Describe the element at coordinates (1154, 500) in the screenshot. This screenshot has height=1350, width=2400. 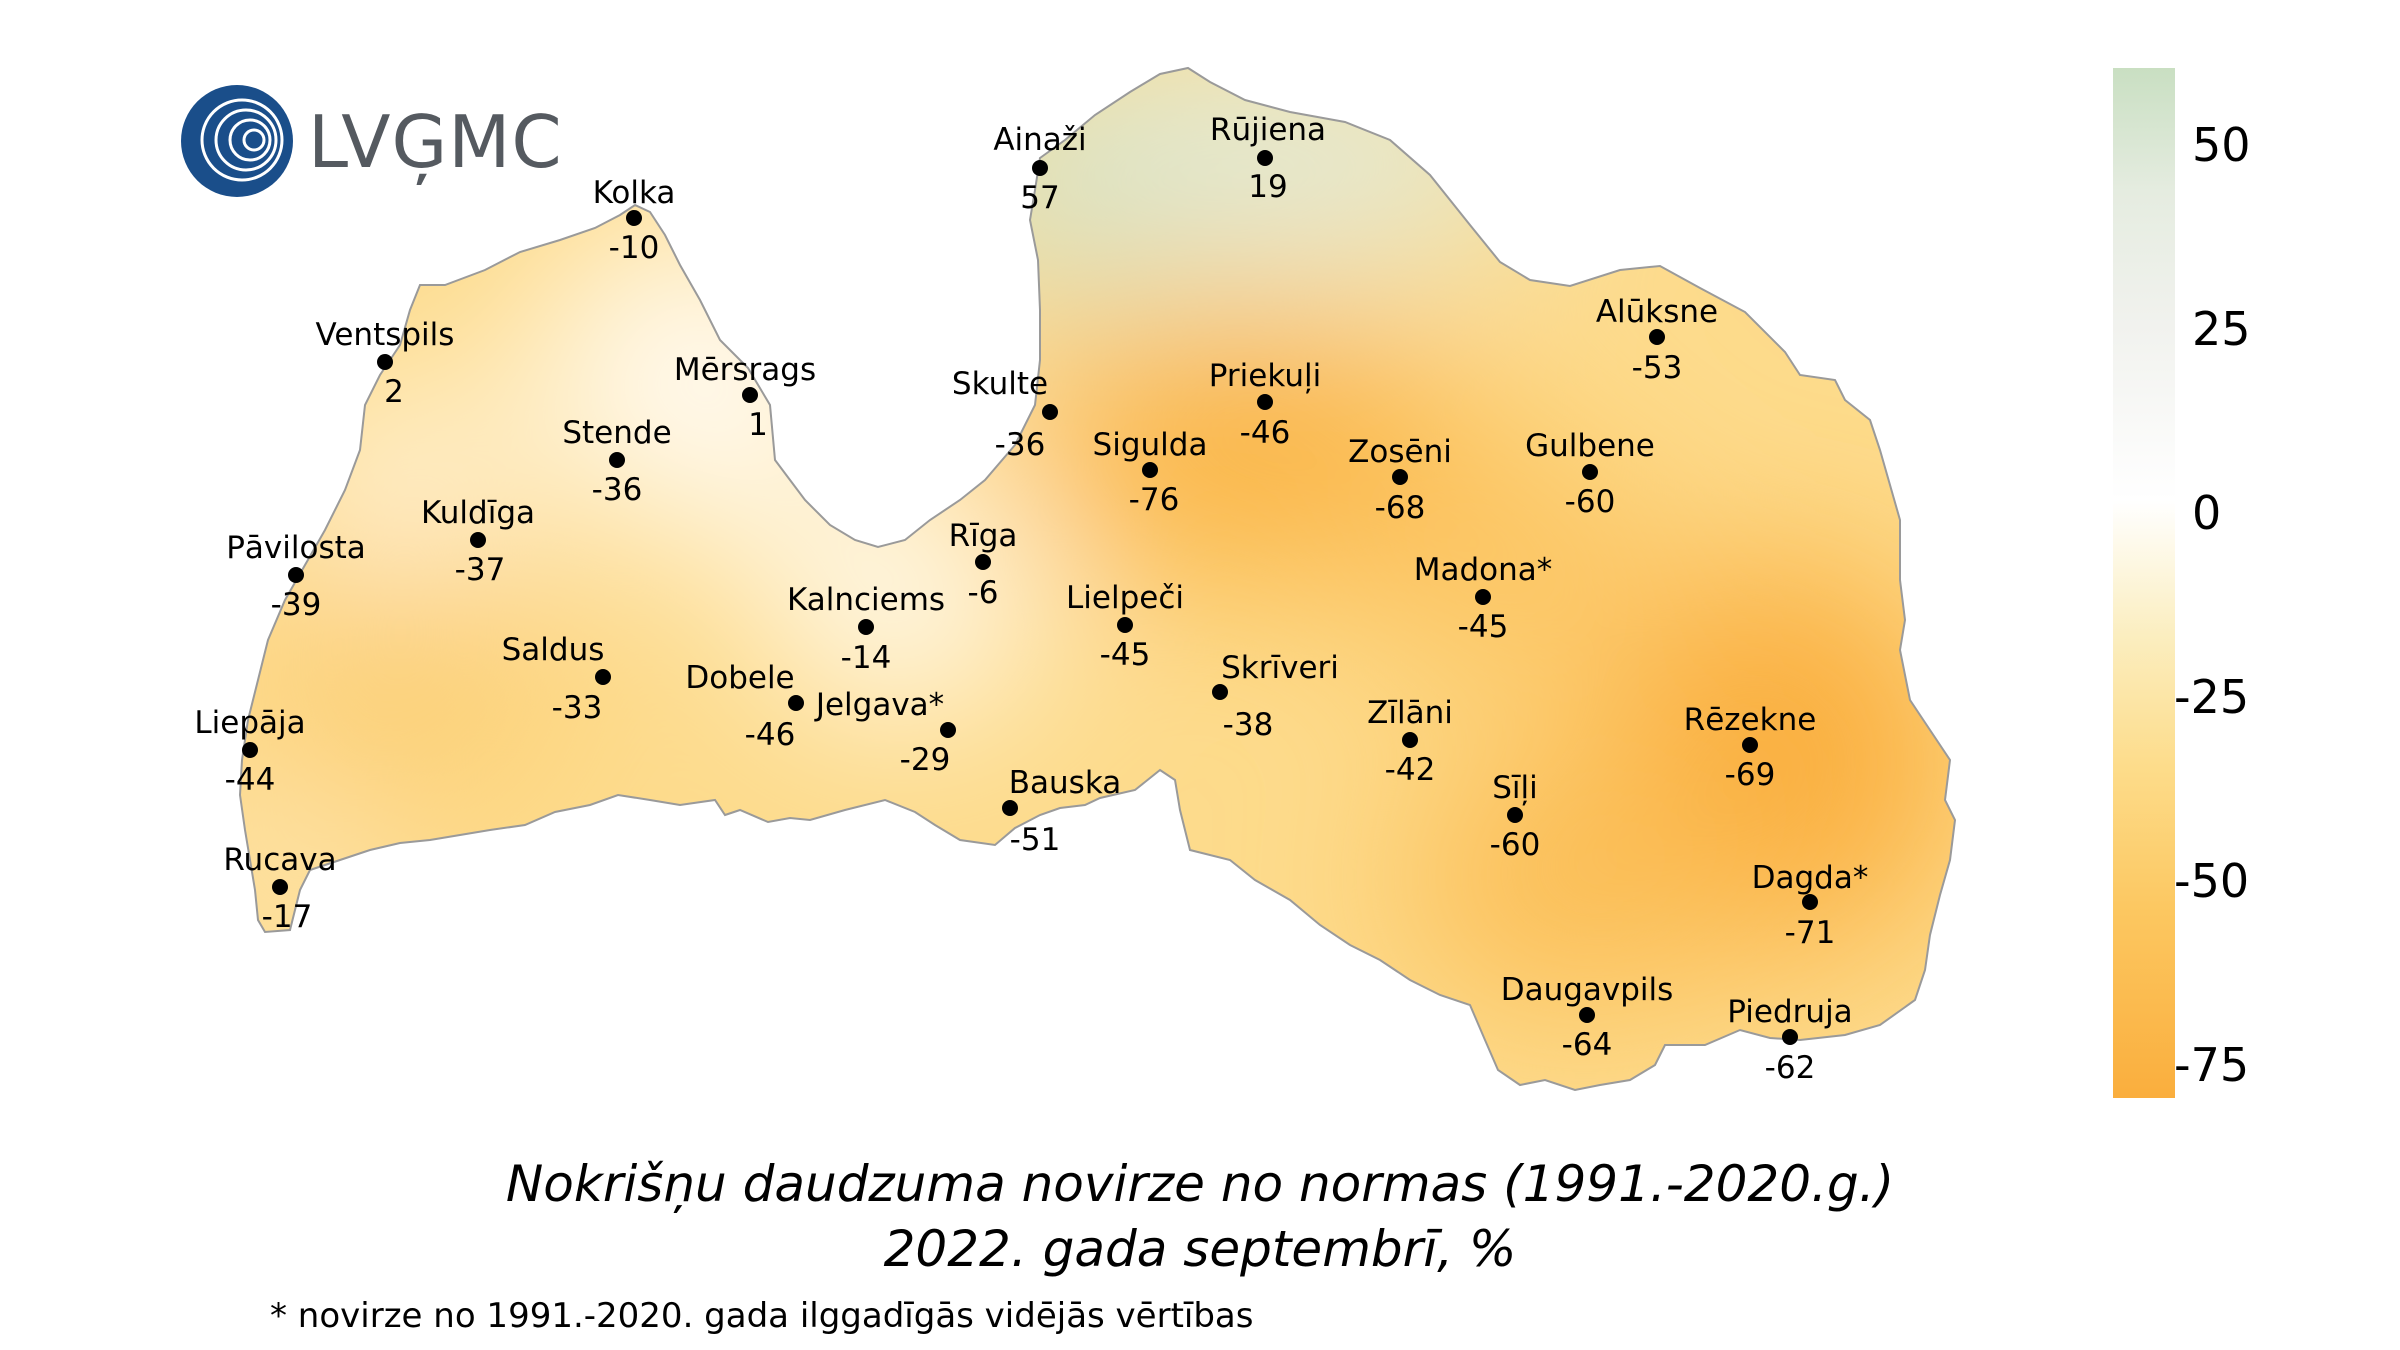
I see `station-value: -76` at that location.